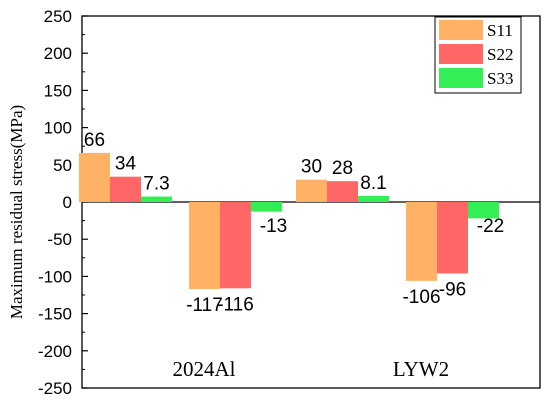  What do you see at coordinates (58, 16) in the screenshot?
I see `y-tick-label: 250` at bounding box center [58, 16].